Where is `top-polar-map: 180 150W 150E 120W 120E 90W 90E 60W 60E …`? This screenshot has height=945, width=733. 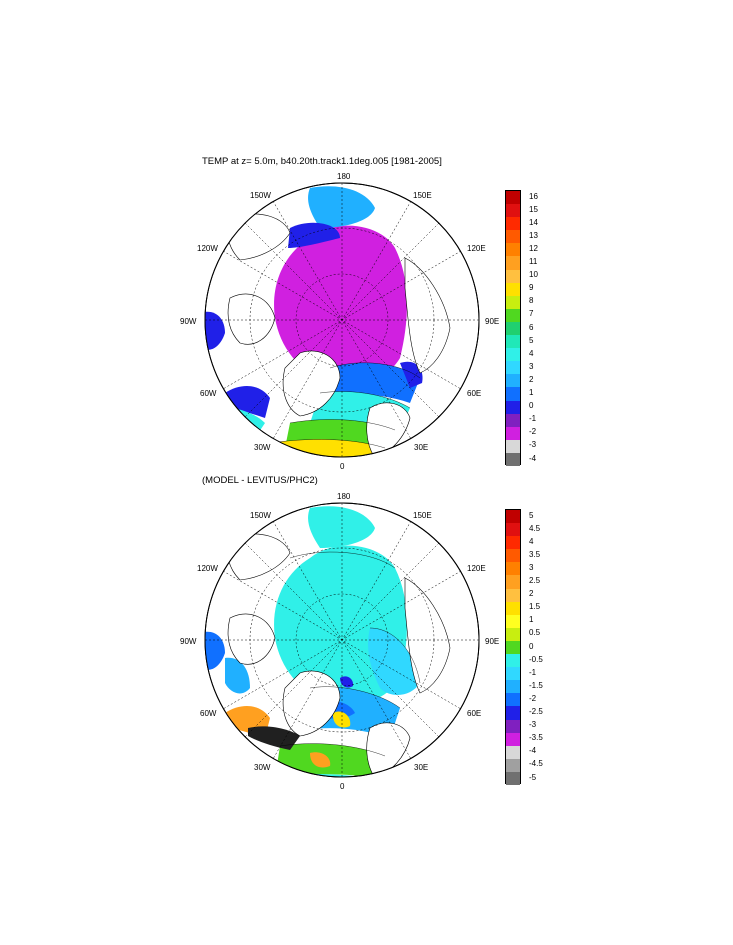 top-polar-map: 180 150W 150E 120W 120E 90W 90E 60W 60E … is located at coordinates (339, 321).